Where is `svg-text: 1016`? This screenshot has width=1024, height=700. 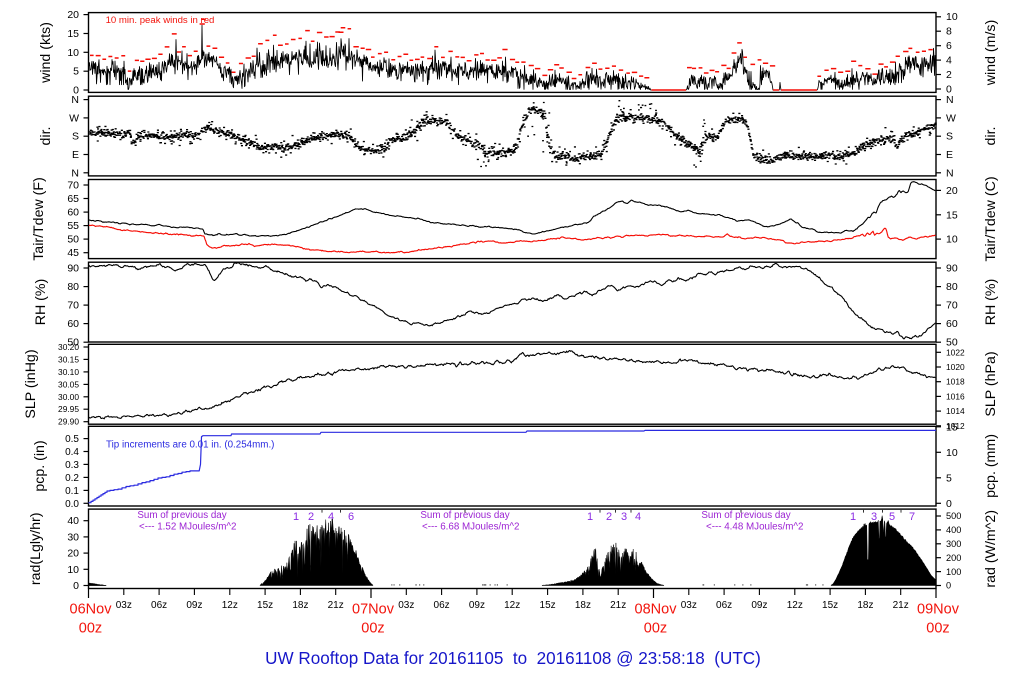
svg-text: 1016 is located at coordinates (955, 396).